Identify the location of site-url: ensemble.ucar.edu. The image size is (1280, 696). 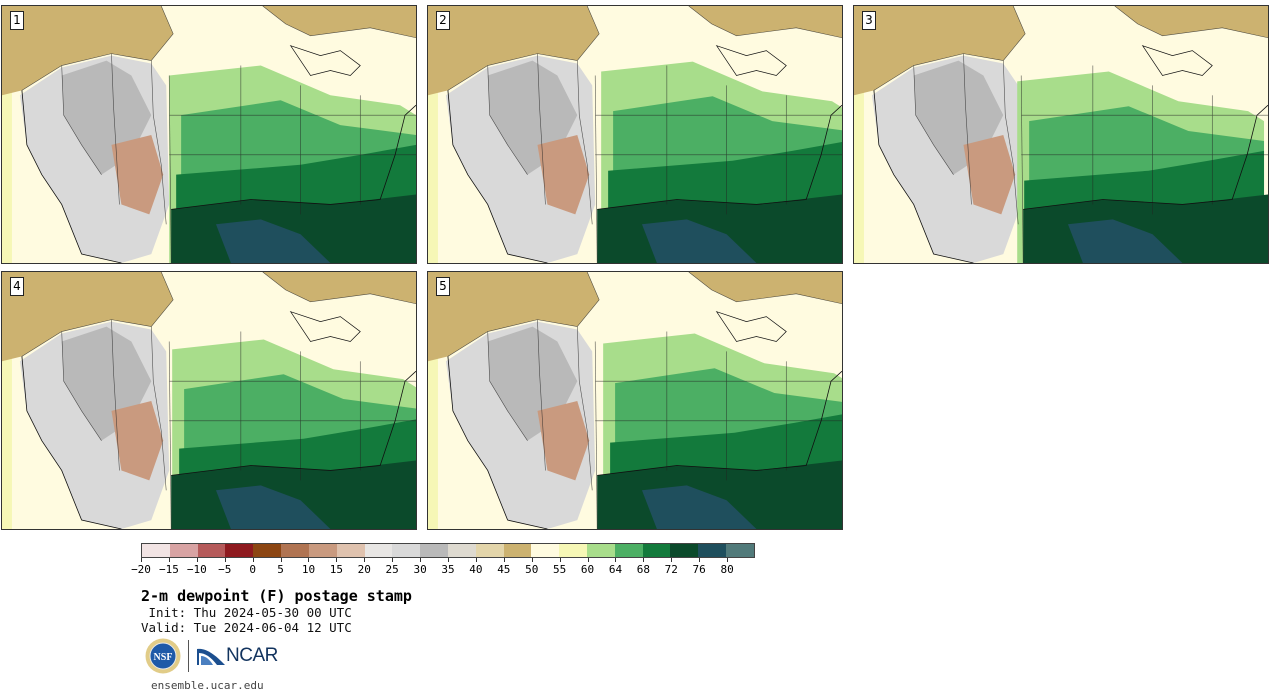
(207, 685).